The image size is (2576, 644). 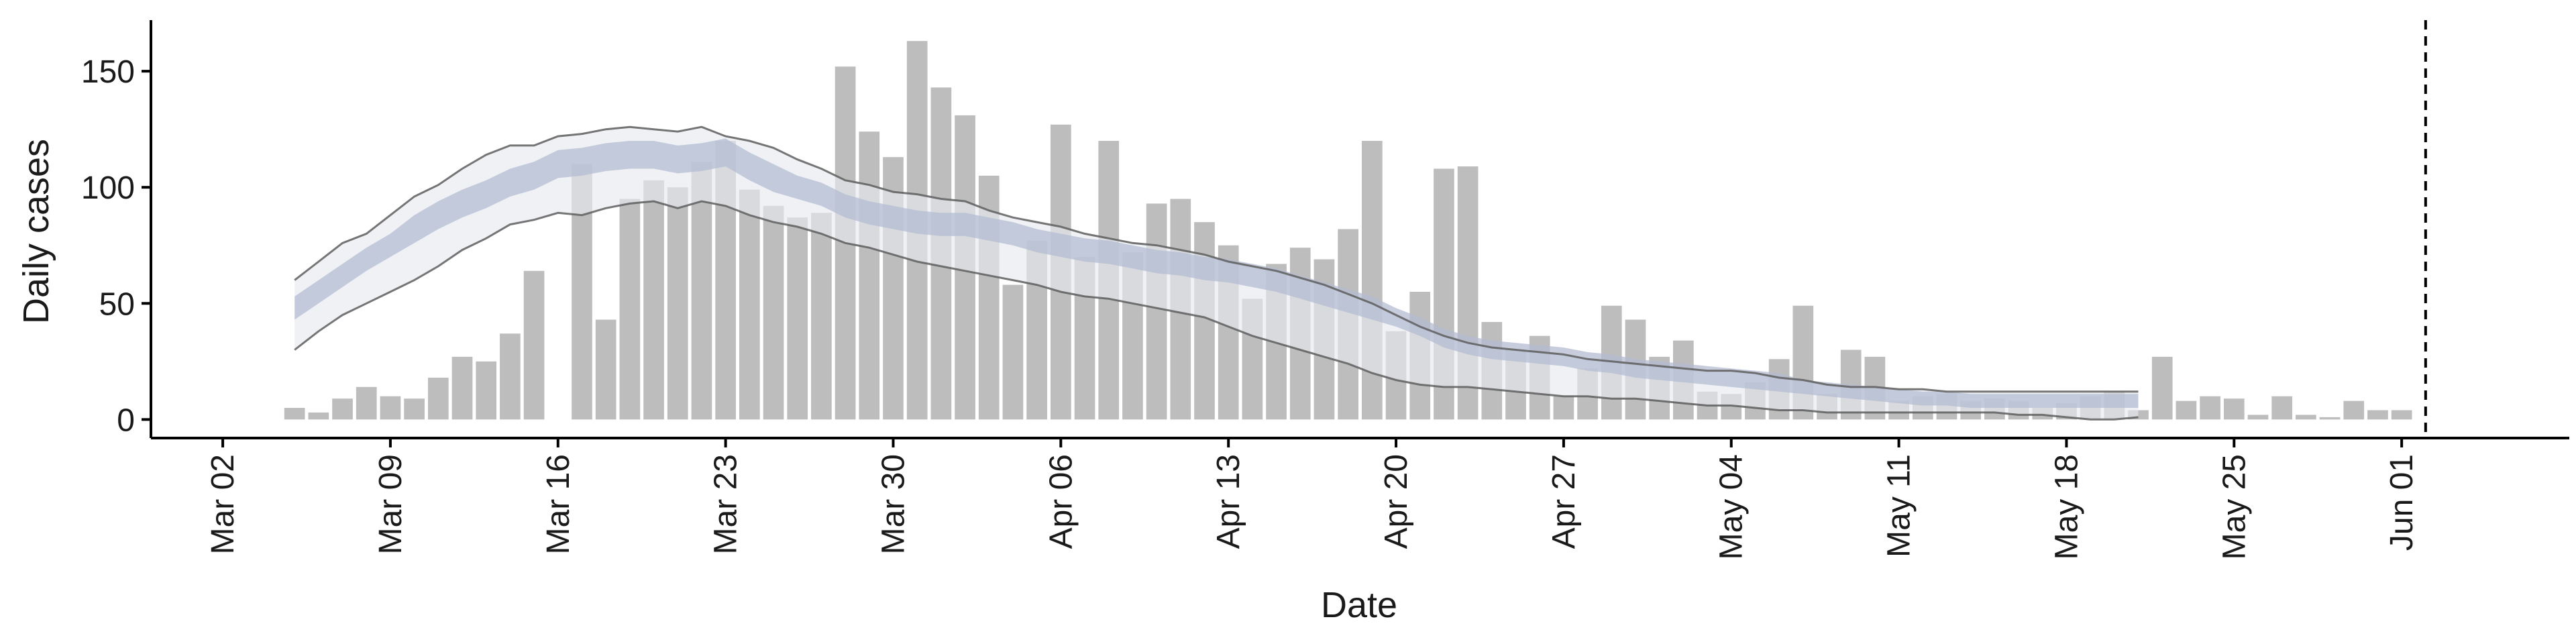 I want to click on x-tick-label: Apr 27, so click(x=1564, y=501).